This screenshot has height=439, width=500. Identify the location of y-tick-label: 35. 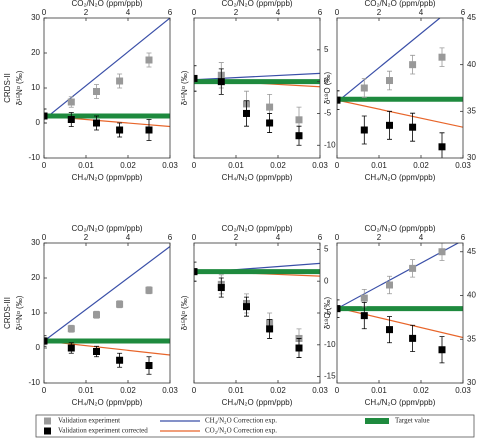
(471, 110).